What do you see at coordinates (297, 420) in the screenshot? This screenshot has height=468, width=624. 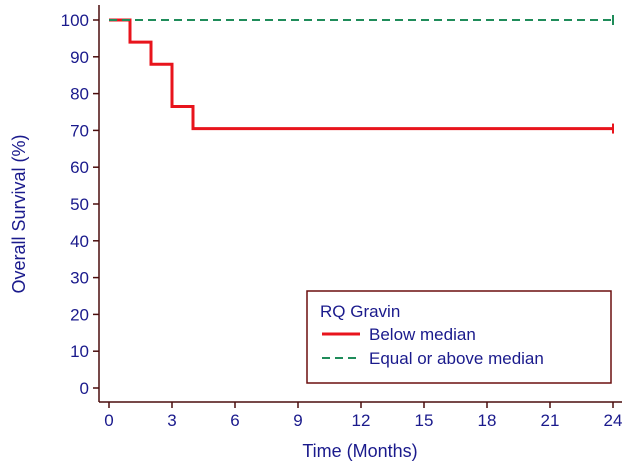 I see `x-tick-label: 9` at bounding box center [297, 420].